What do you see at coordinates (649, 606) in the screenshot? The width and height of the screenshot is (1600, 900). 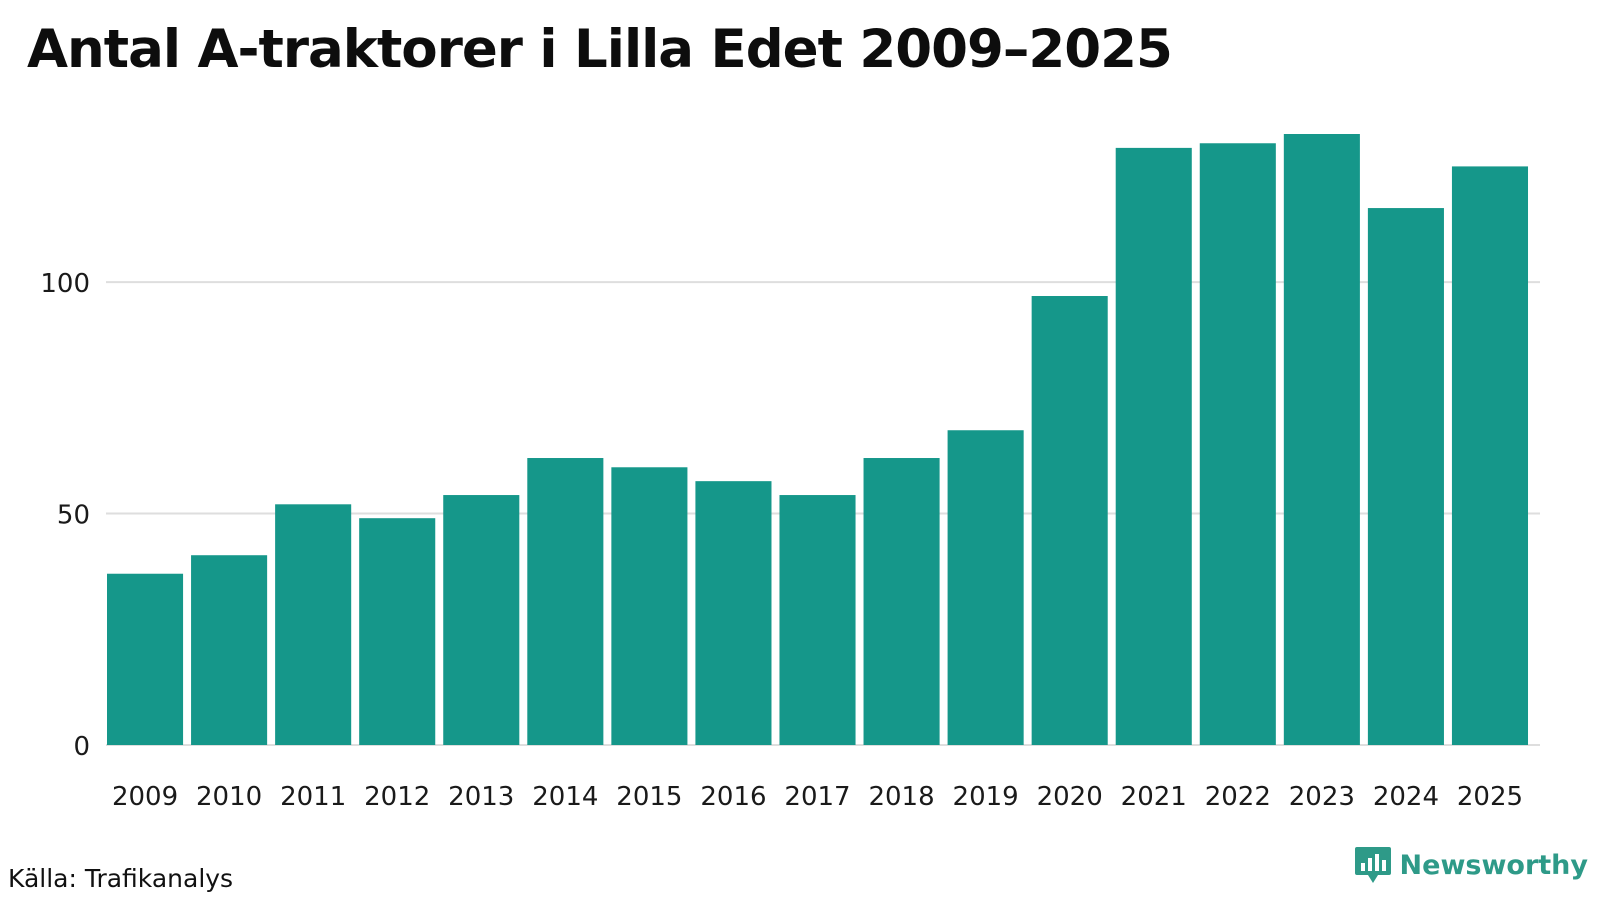 I see `bar-2015` at bounding box center [649, 606].